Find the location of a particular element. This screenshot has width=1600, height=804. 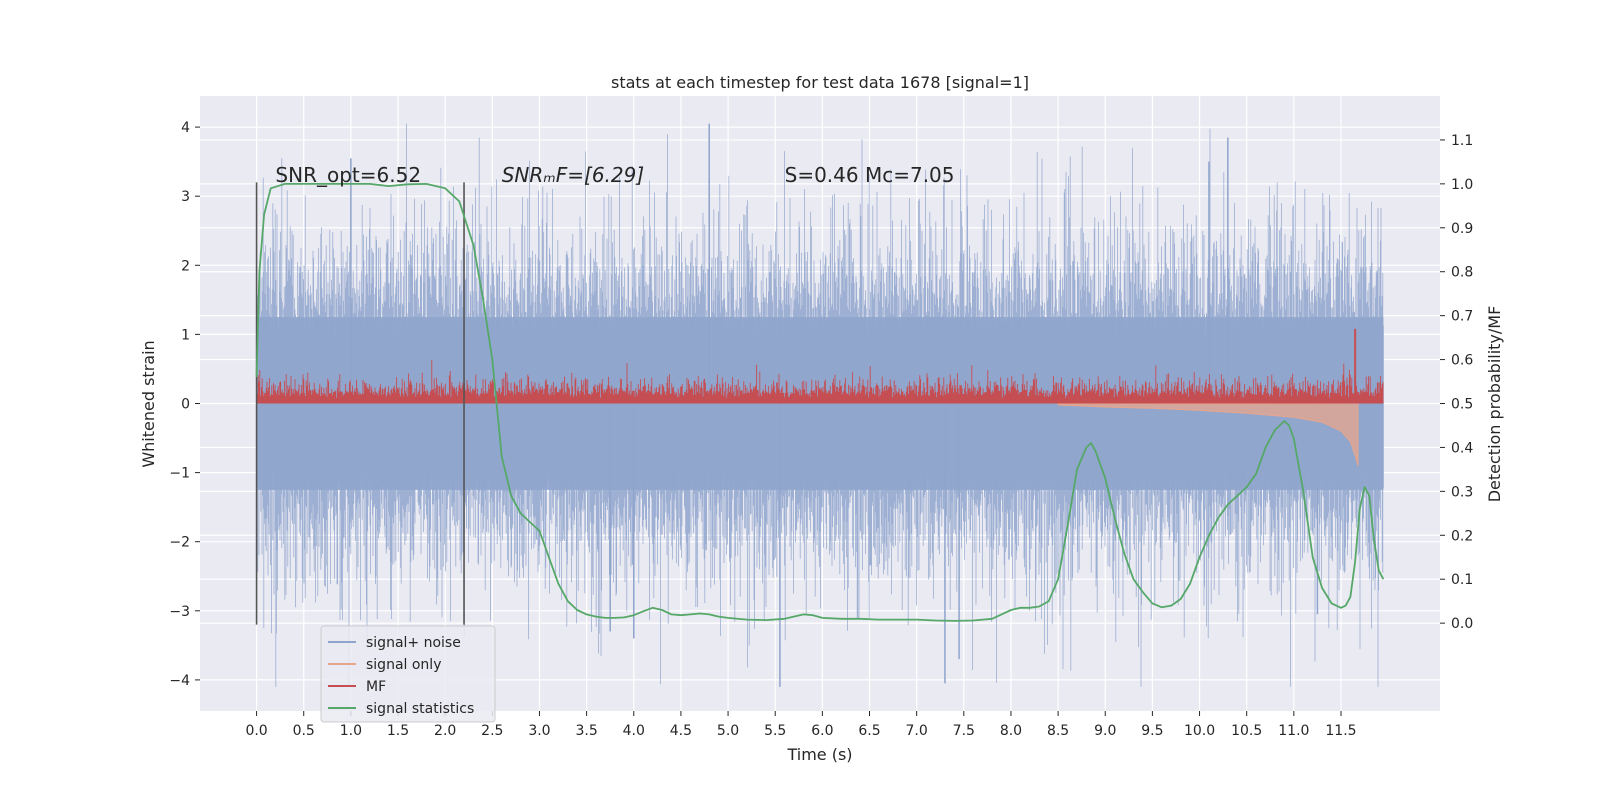

legend-label: signal only is located at coordinates (403, 665).